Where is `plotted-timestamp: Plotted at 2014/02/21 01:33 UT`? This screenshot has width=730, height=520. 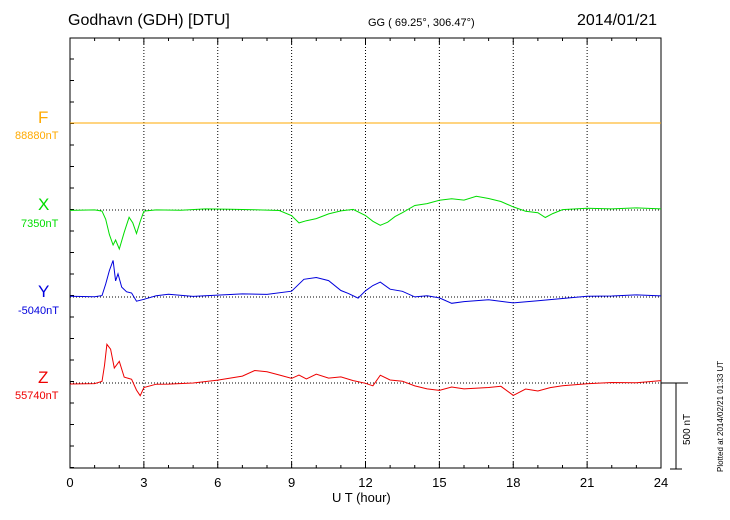
plotted-timestamp: Plotted at 2014/02/21 01:33 UT is located at coordinates (720, 416).